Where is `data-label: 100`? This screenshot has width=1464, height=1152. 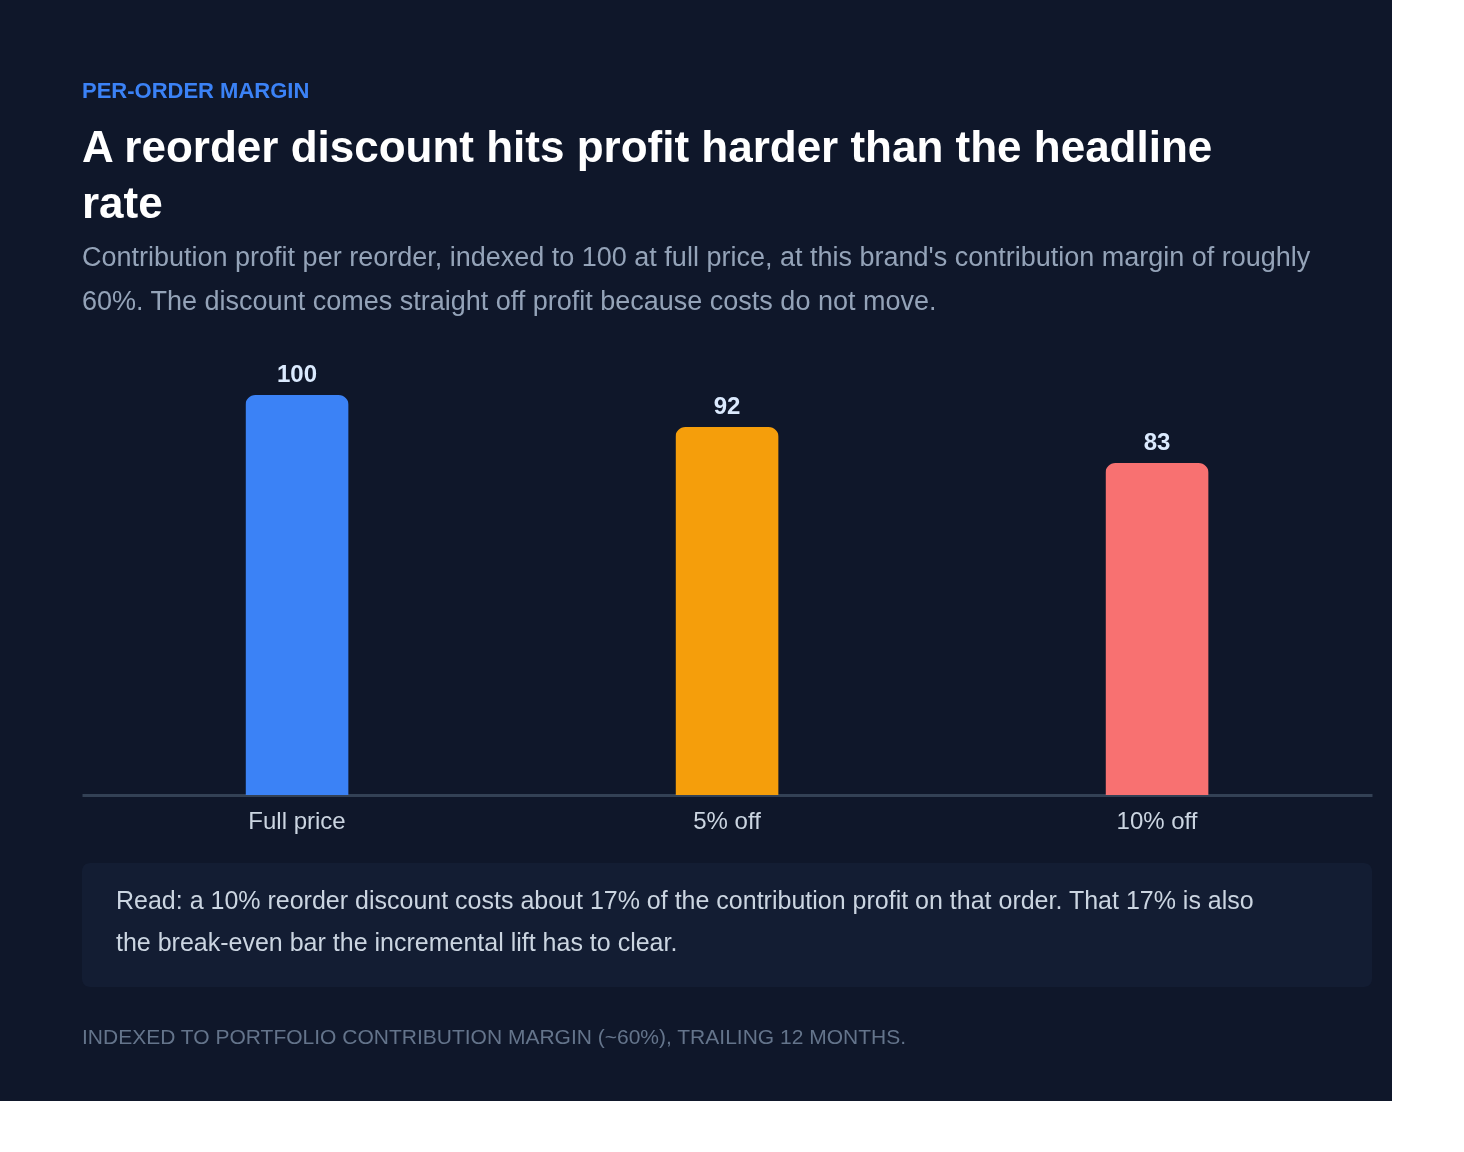 data-label: 100 is located at coordinates (297, 373).